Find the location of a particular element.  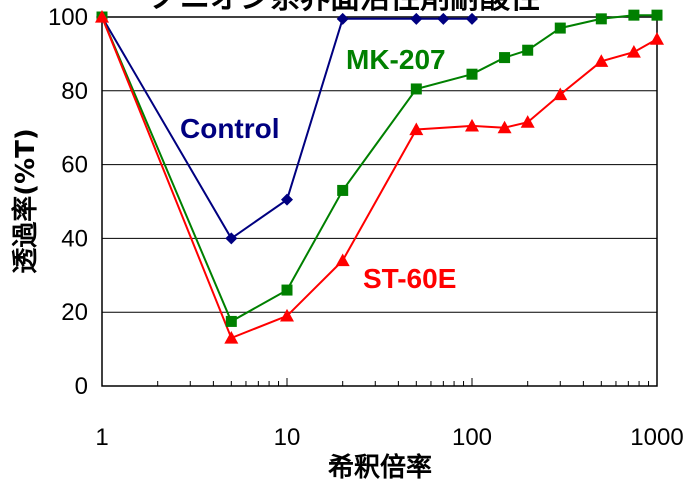

series-label-control: Control is located at coordinates (230, 128).